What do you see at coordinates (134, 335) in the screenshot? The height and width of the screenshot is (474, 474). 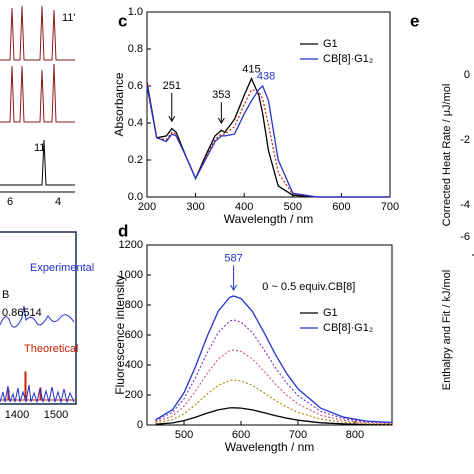 I see `y-tick-label: 600` at bounding box center [134, 335].